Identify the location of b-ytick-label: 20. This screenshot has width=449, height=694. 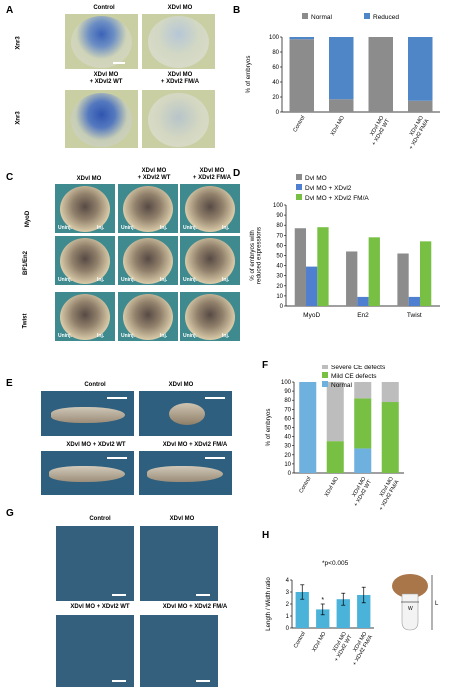
(275, 98).